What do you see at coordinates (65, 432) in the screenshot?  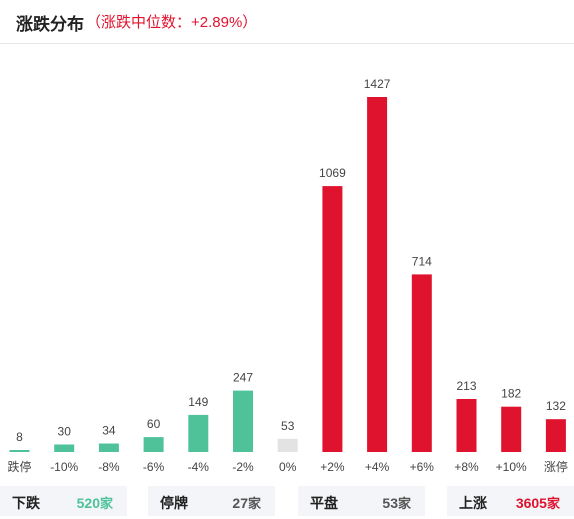 I see `bar-value-label-1: 30` at bounding box center [65, 432].